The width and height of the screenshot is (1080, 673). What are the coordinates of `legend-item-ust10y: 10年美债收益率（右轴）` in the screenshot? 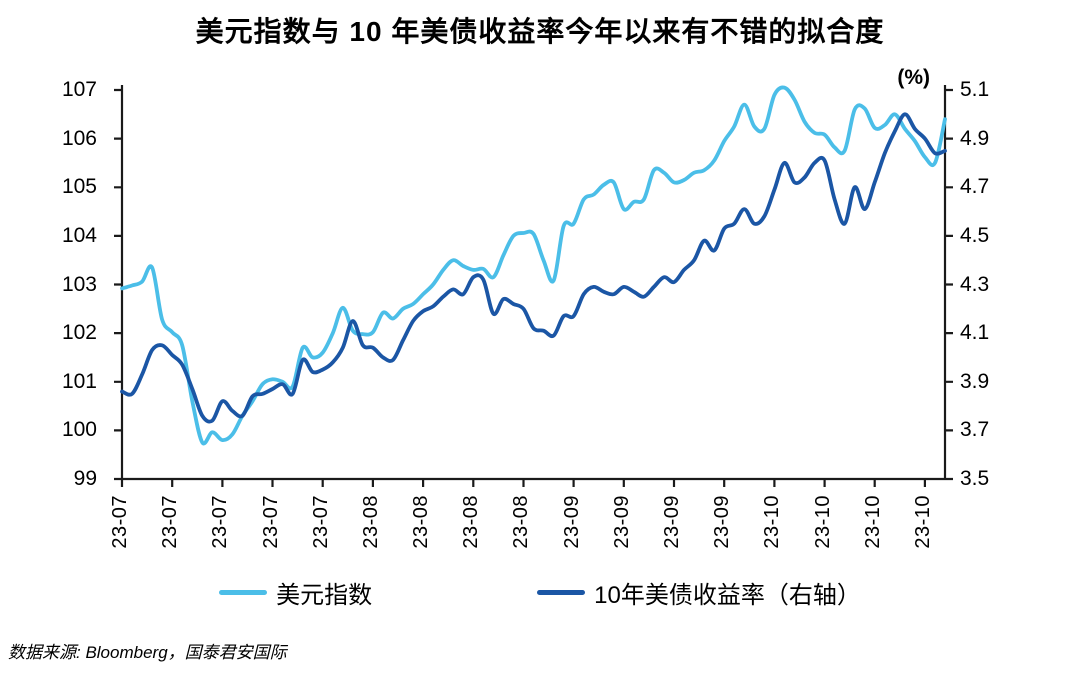 It's located at (699, 592).